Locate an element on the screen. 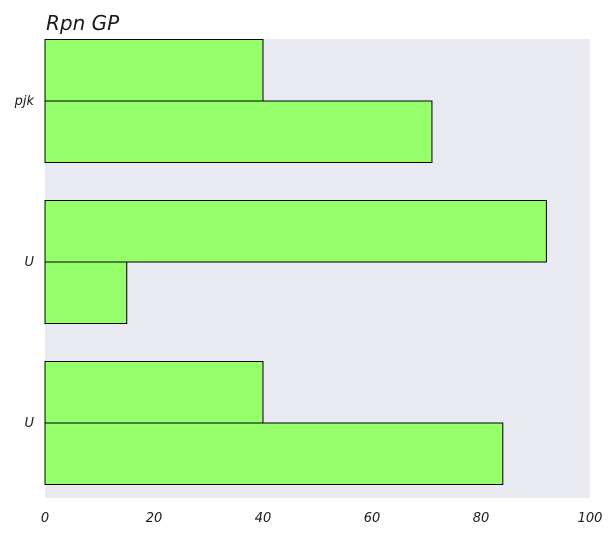 This screenshot has height=539, width=616. y-tick-labels: pjk U U is located at coordinates (24, 262).